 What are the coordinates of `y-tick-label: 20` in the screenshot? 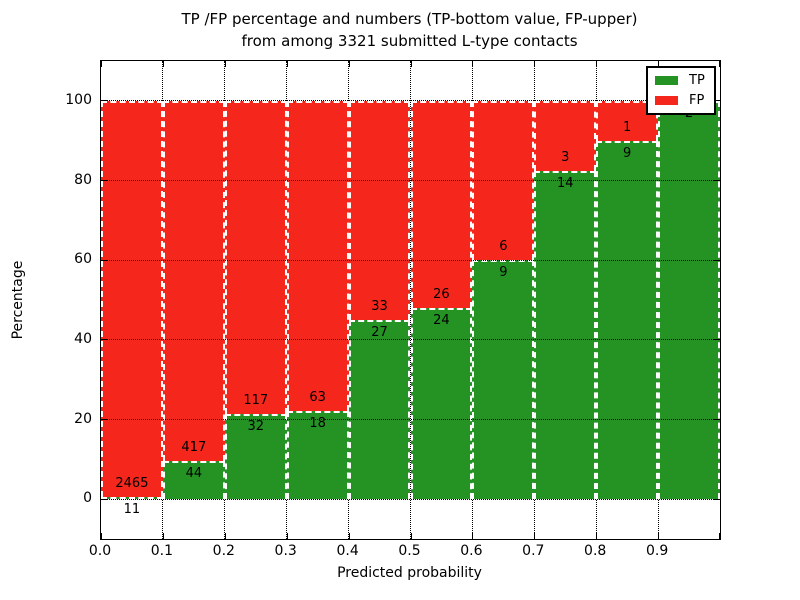 It's located at (83, 418).